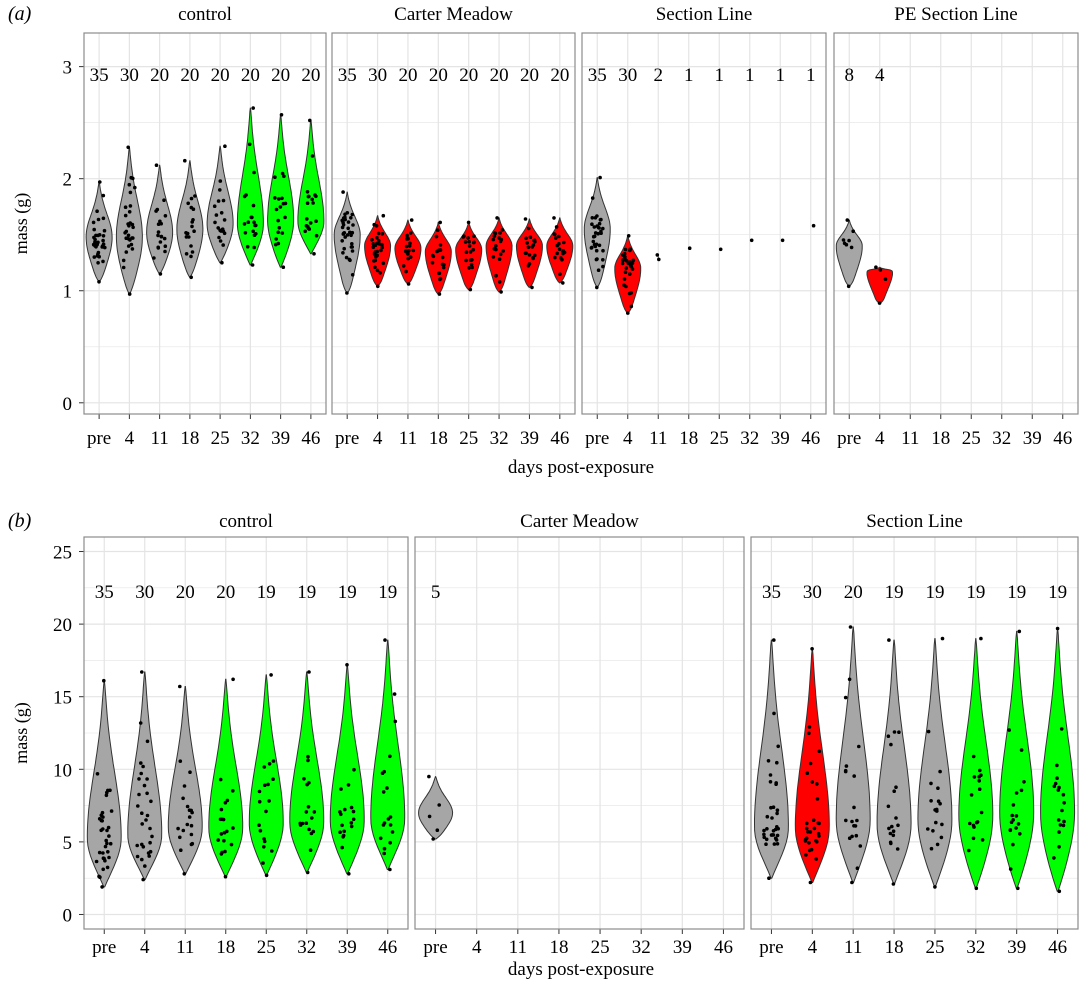 This screenshot has width=1079, height=986. What do you see at coordinates (205, 14) in the screenshot?
I see `facet-title: control` at bounding box center [205, 14].